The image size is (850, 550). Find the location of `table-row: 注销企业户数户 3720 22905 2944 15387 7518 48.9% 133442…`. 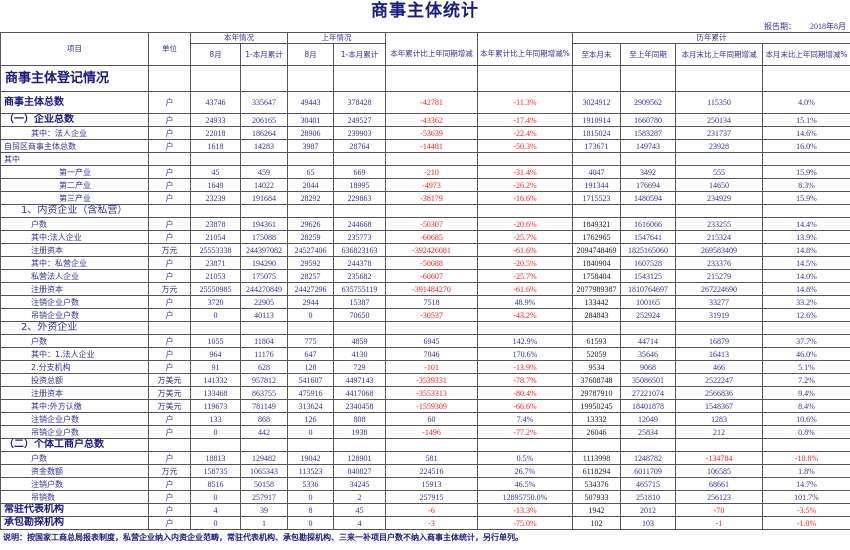

table-row: 注销企业户数户 3720 22905 2944 15387 7518 48.9% 133442… is located at coordinates (425, 302).